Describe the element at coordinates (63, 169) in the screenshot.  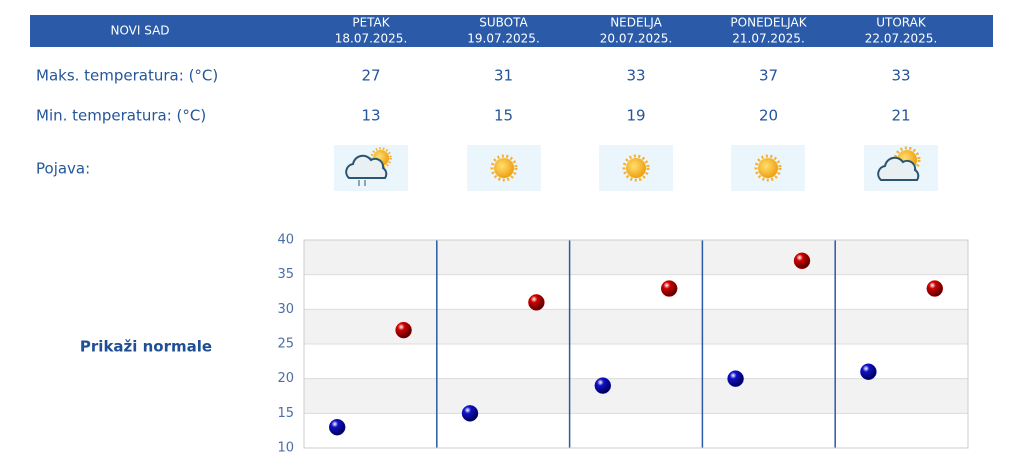
I see `row-label: Pojava:` at that location.